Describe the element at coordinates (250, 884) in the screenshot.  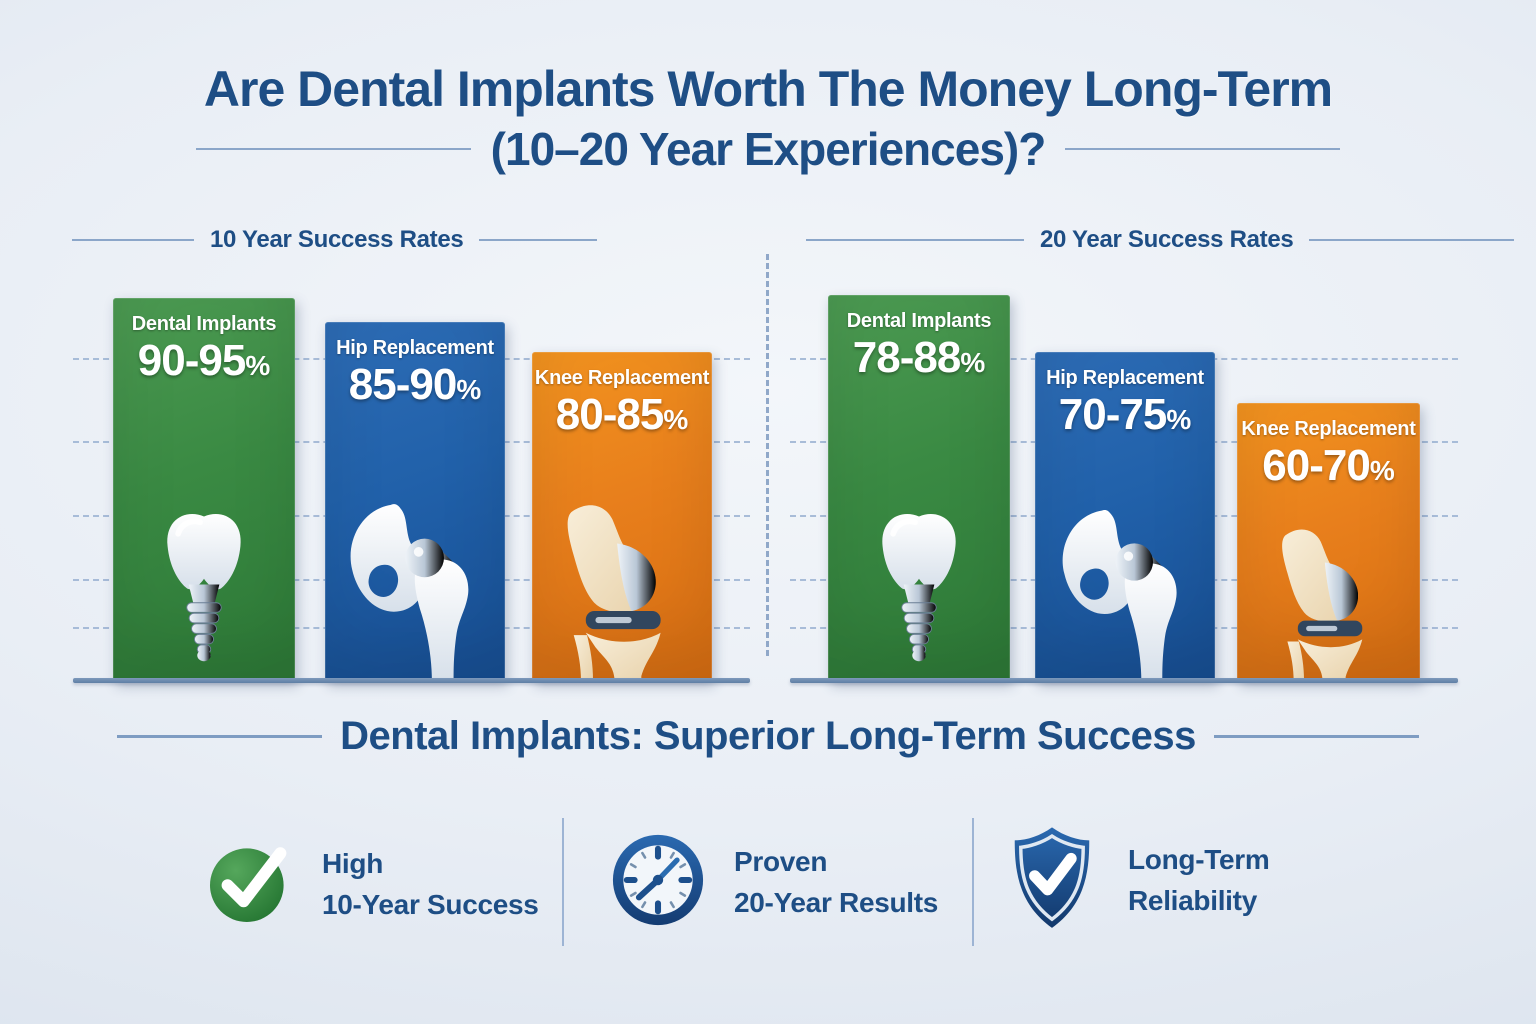
I see `check-circle-icon` at that location.